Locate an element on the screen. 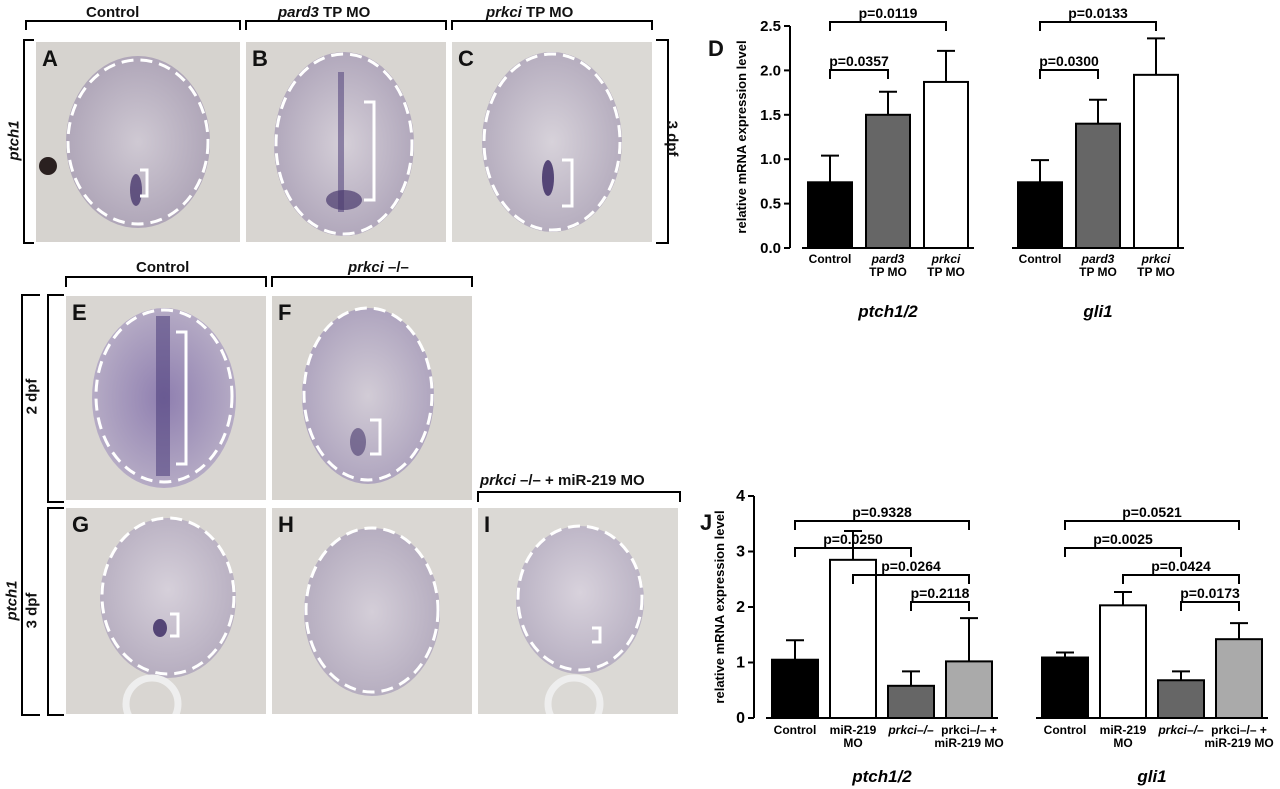 This screenshot has width=1280, height=789. category-label: MO is located at coordinates (1122, 743).